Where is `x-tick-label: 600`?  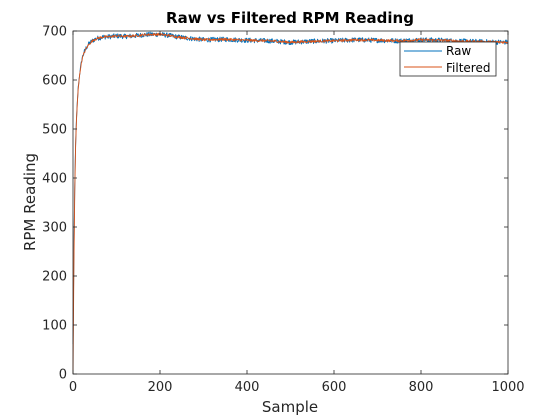 x-tick-label: 600 is located at coordinates (334, 387).